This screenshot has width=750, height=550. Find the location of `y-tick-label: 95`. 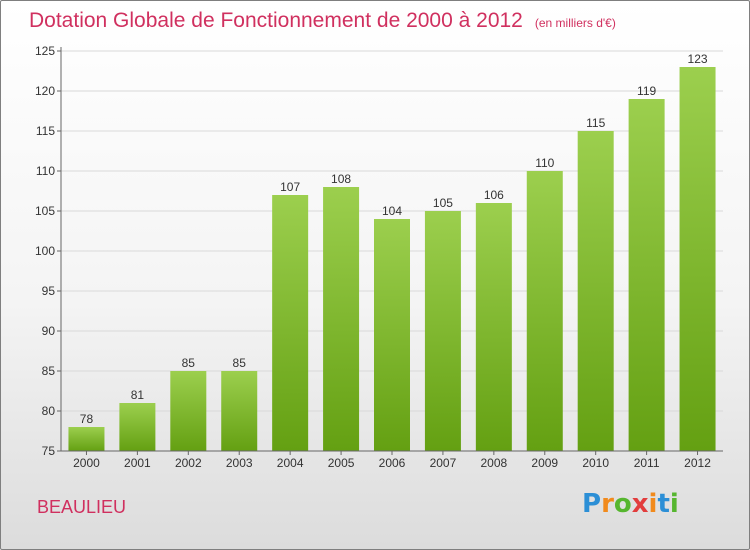

y-tick-label: 95 is located at coordinates (49, 291).